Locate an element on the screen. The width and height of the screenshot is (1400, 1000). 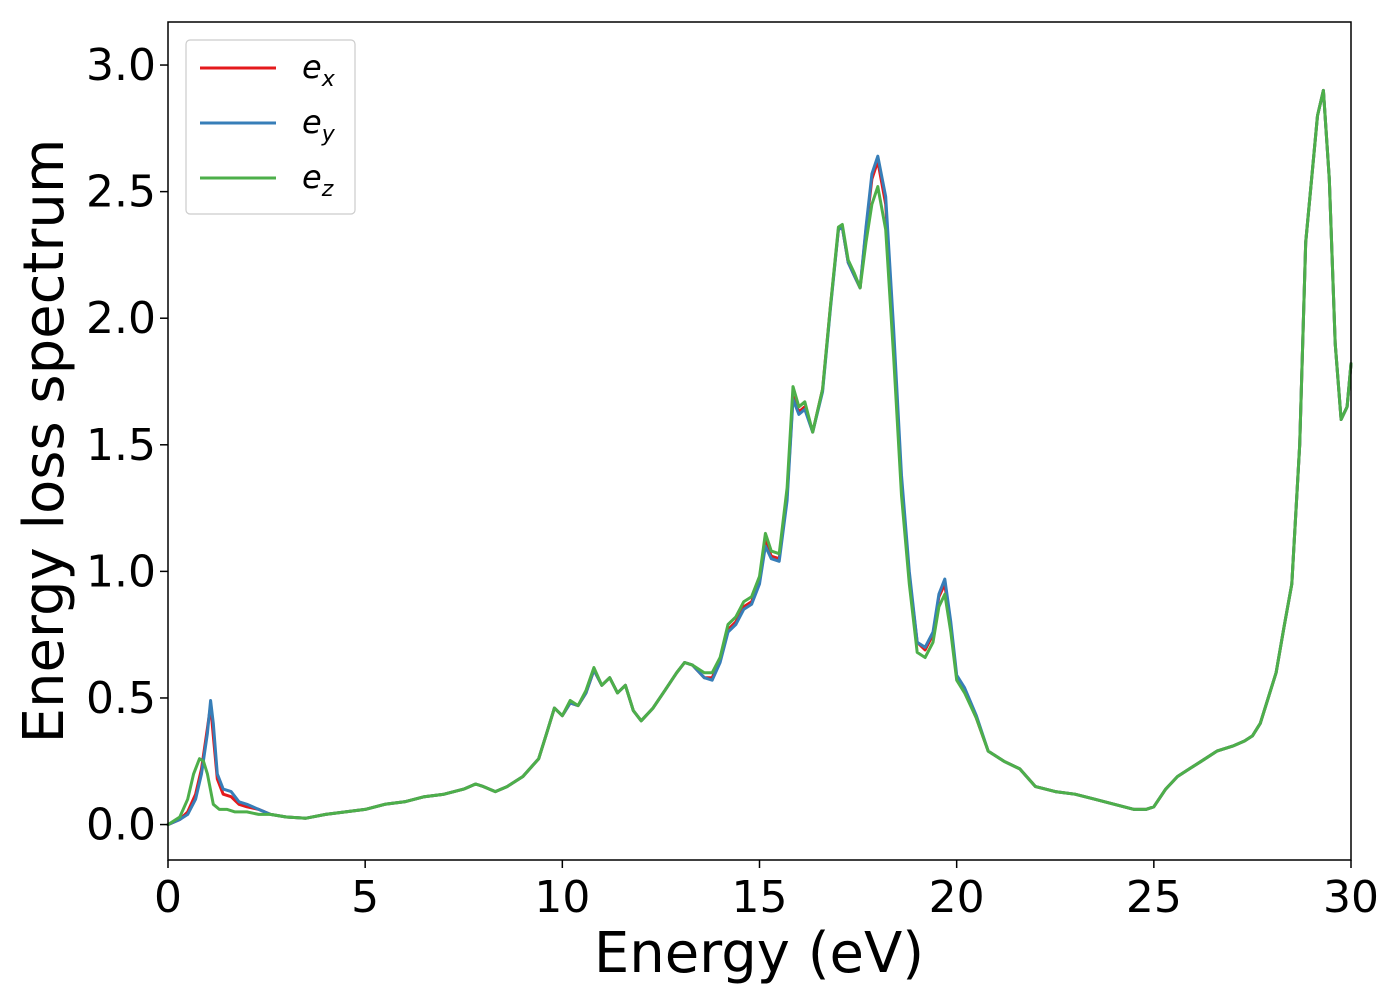
legend-items: ex ey ez is located at coordinates (268, 125).